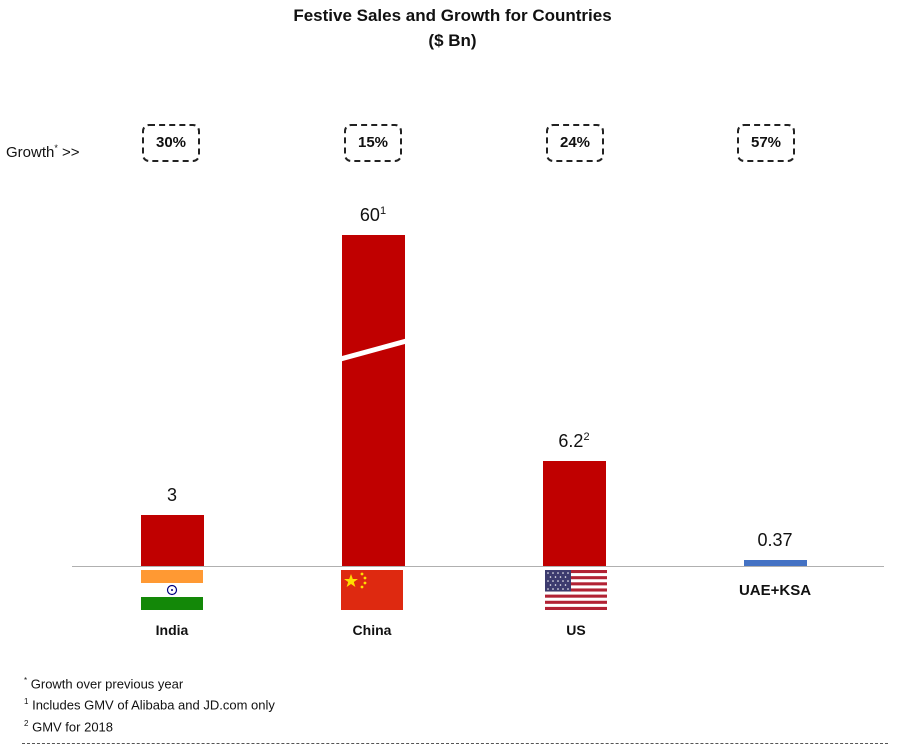 Image resolution: width=905 pixels, height=754 pixels. I want to click on value-label-us-text: 6.2, so click(571, 440).